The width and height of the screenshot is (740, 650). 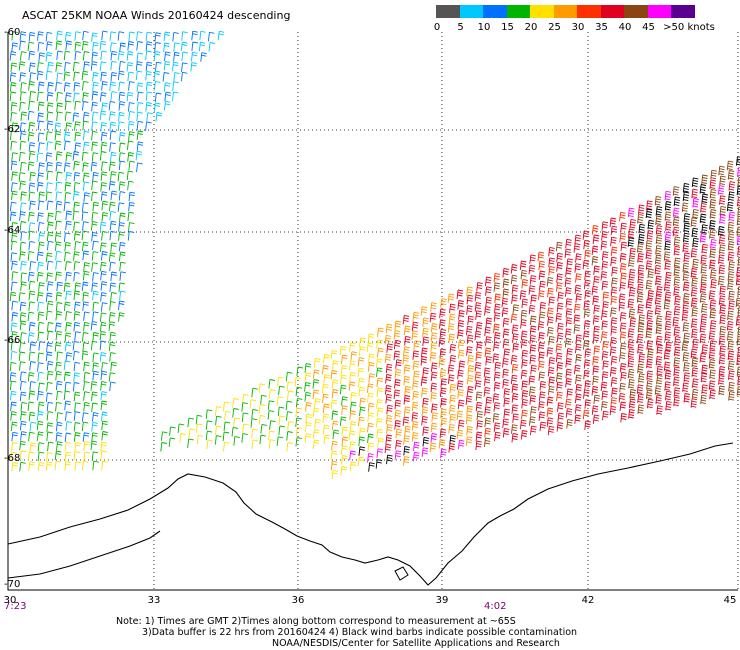 I want to click on legend-label: 10, so click(x=484, y=27).